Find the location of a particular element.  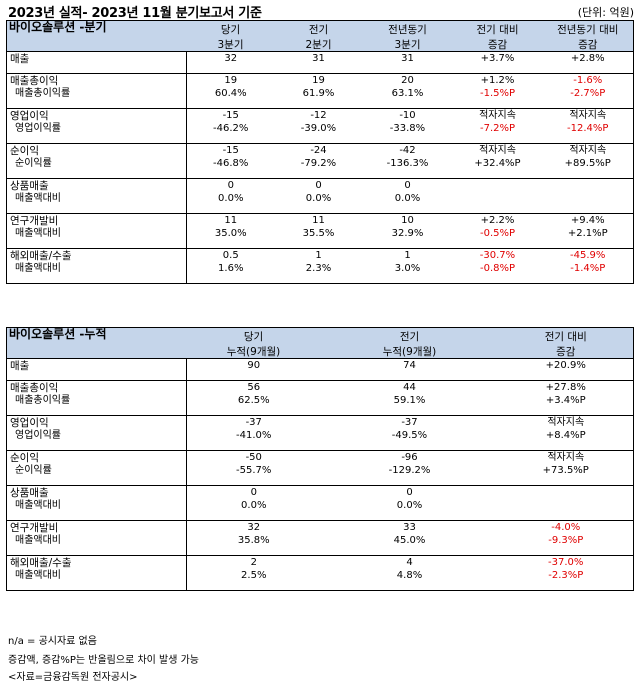

row-label: 연구개발비 is located at coordinates (96, 220).